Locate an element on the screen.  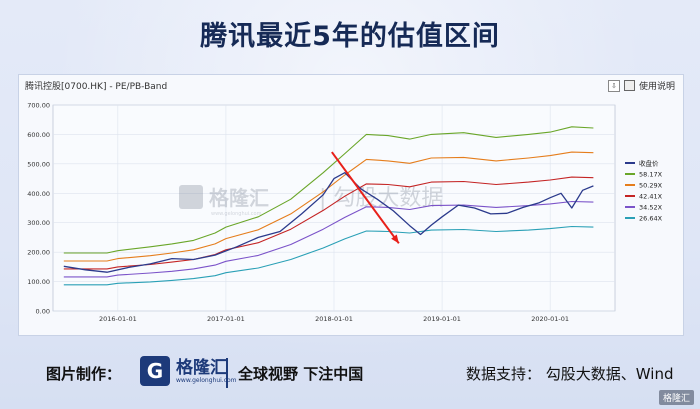
footer-logo: G 格隆汇 www.gelonghui.com is located at coordinates (188, 371).